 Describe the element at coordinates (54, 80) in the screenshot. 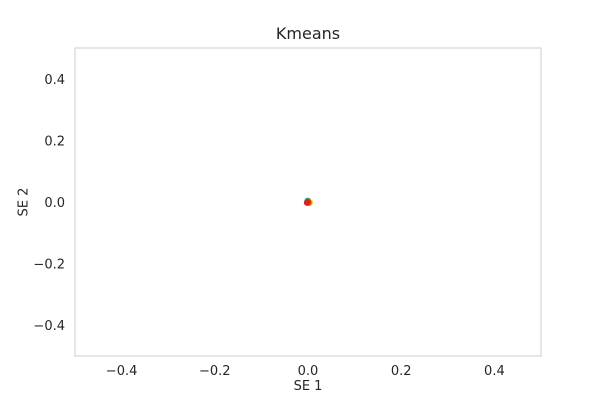

I see `y-tick-label: 0.4` at that location.